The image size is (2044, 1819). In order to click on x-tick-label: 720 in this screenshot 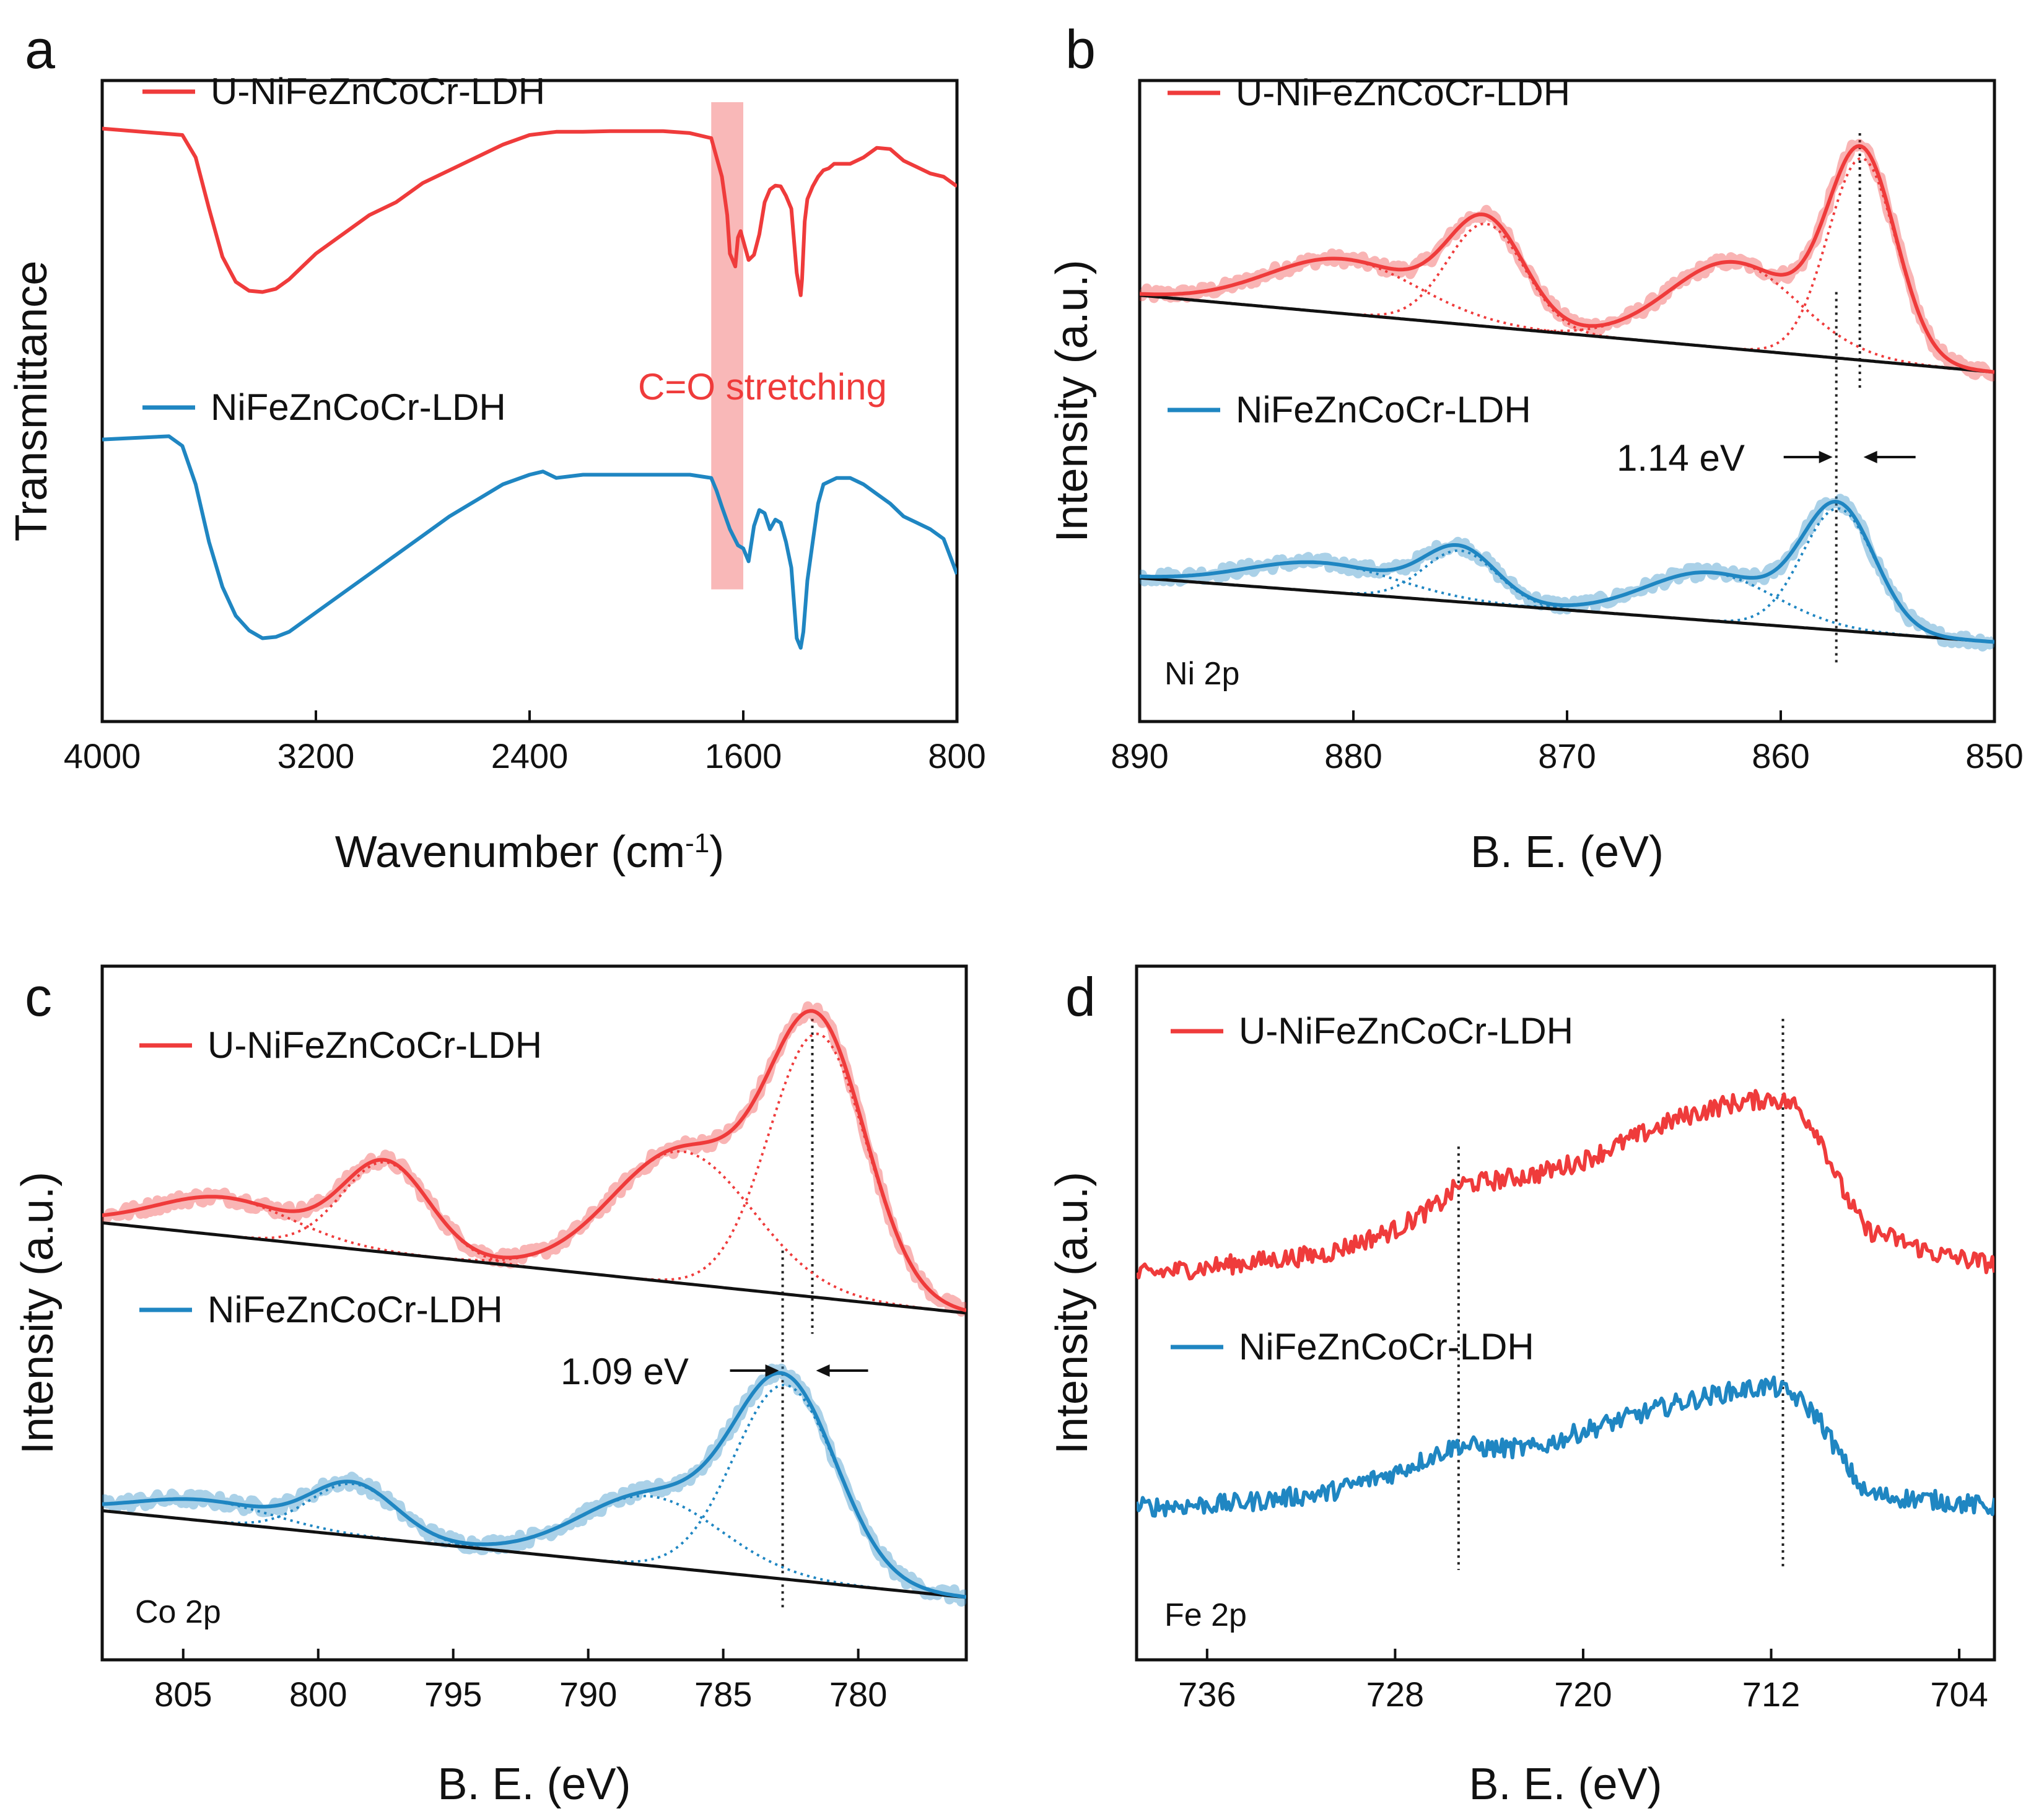, I will do `click(1583, 1694)`.